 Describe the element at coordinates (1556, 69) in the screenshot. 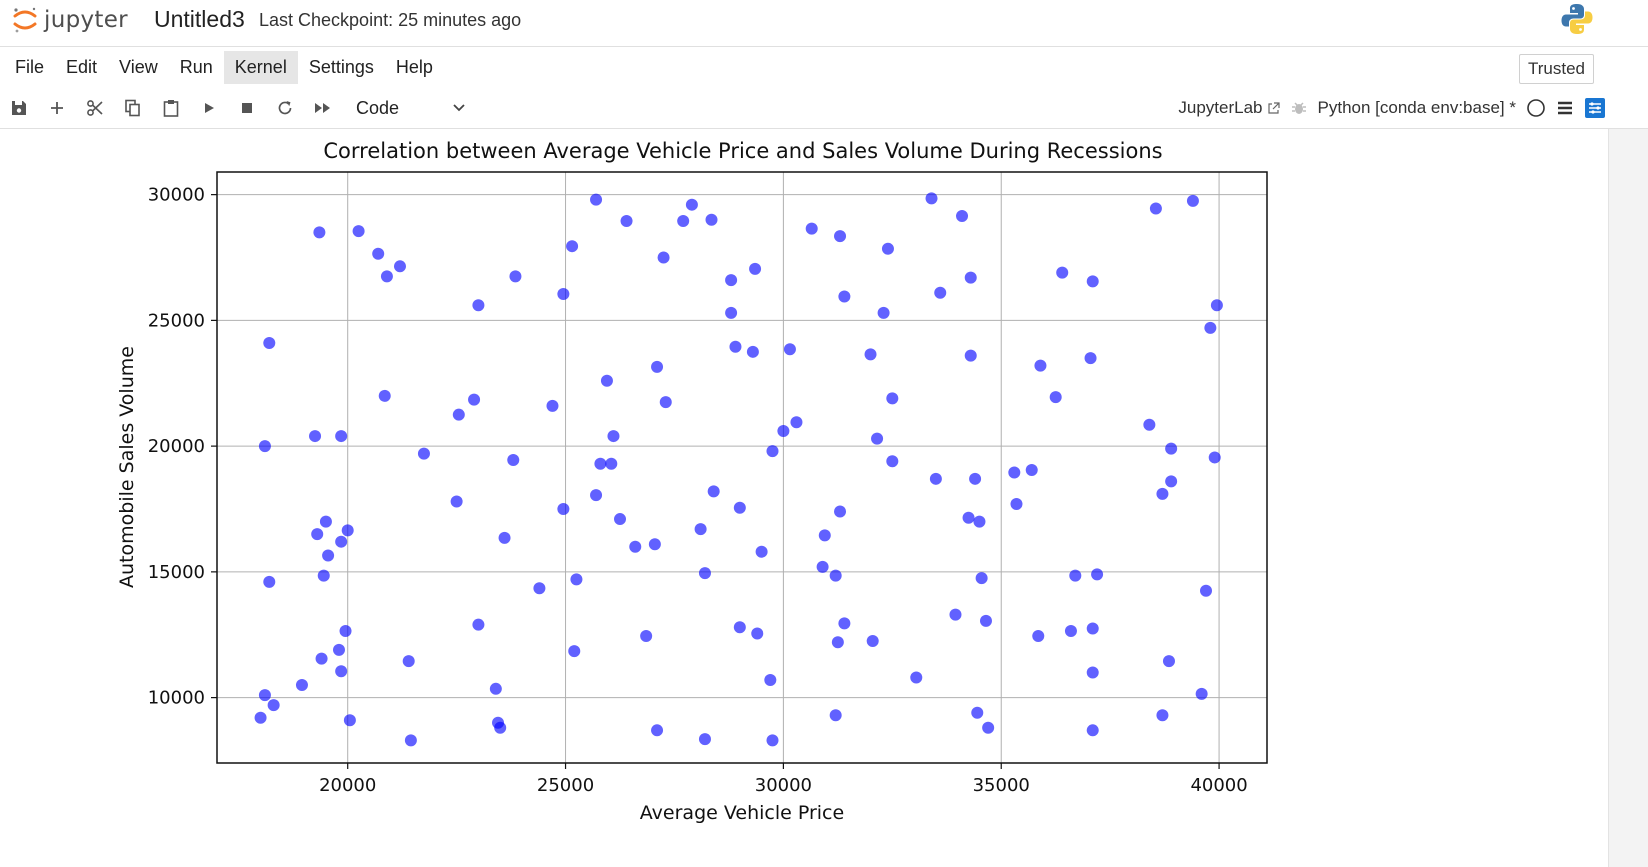

I see `trusted-button: Trusted` at that location.